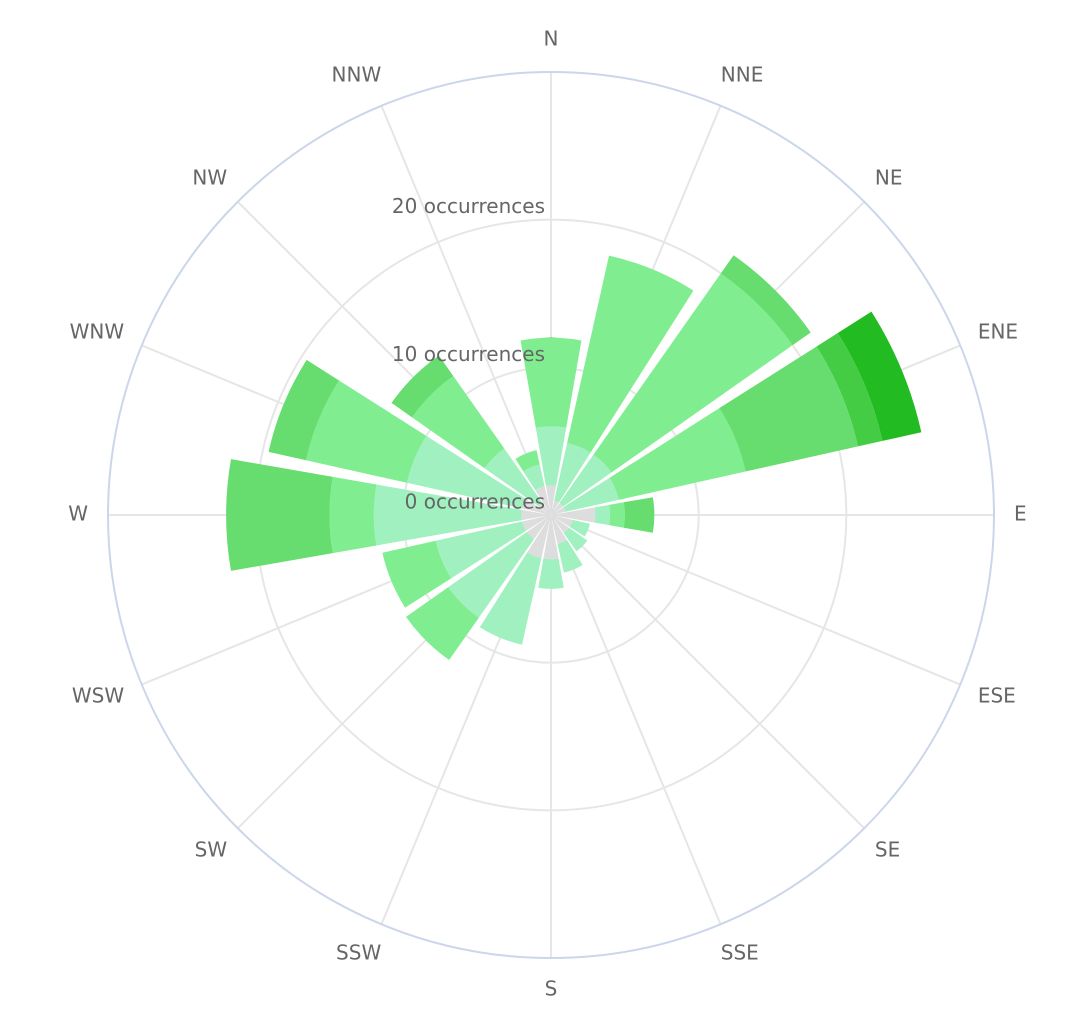  Describe the element at coordinates (551, 989) in the screenshot. I see `direction-label: S` at that location.